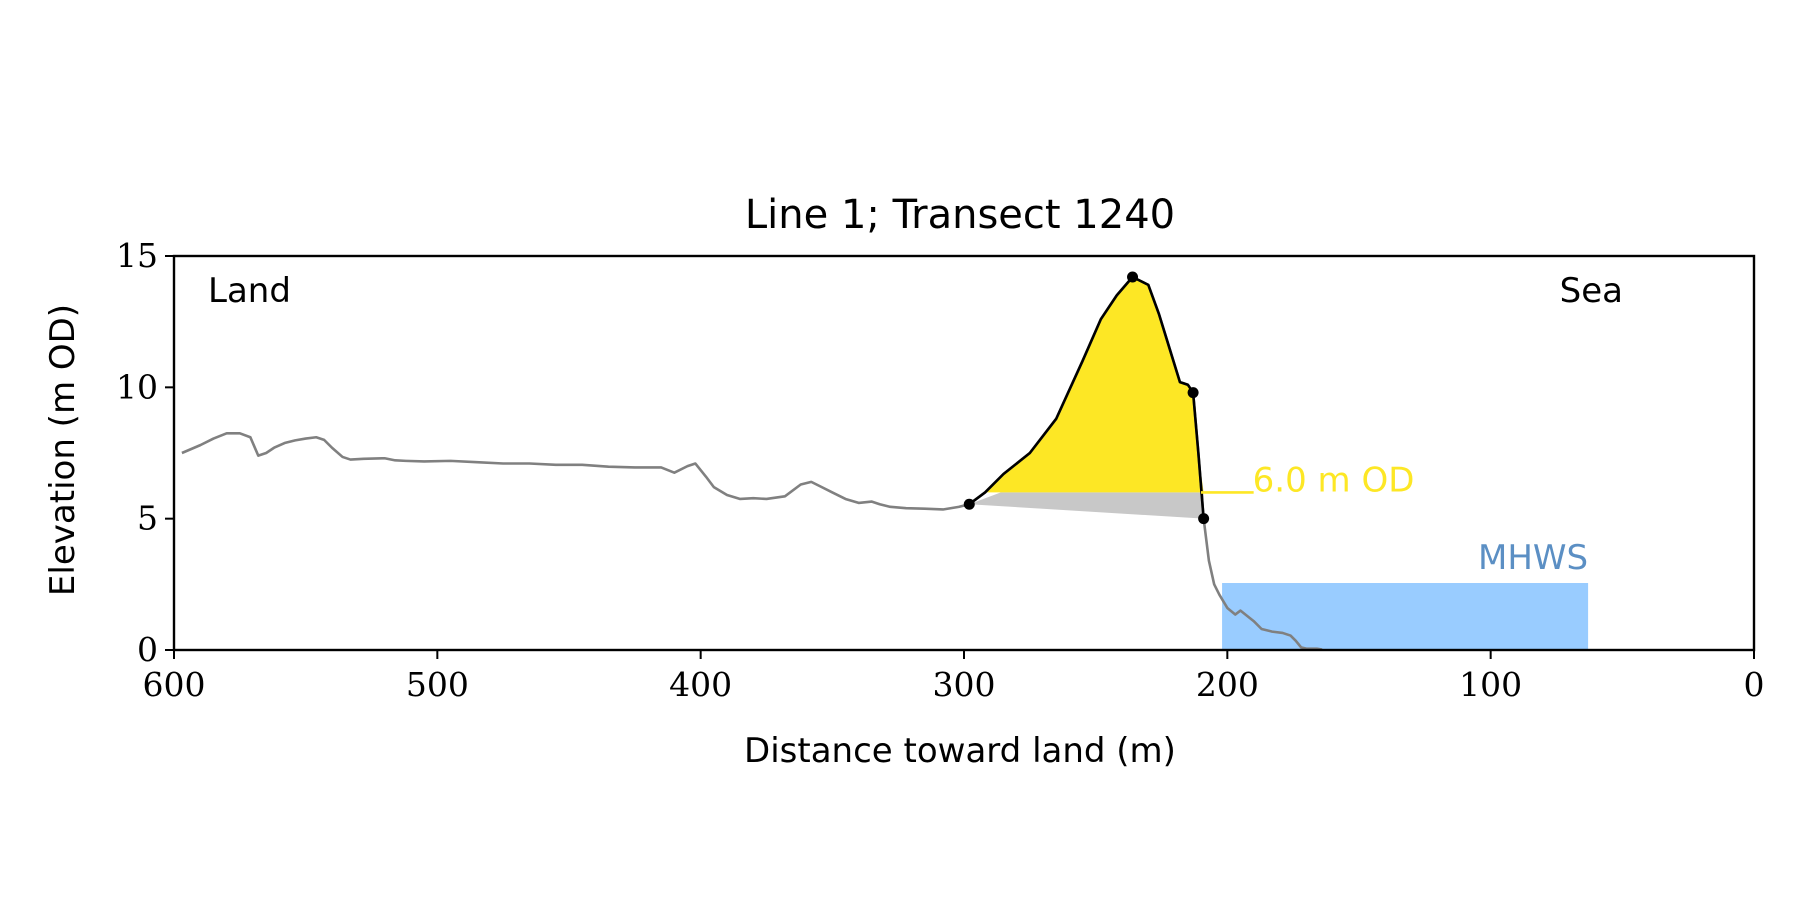 The image size is (1800, 900). What do you see at coordinates (1405, 616) in the screenshot?
I see `mhws-band` at bounding box center [1405, 616].